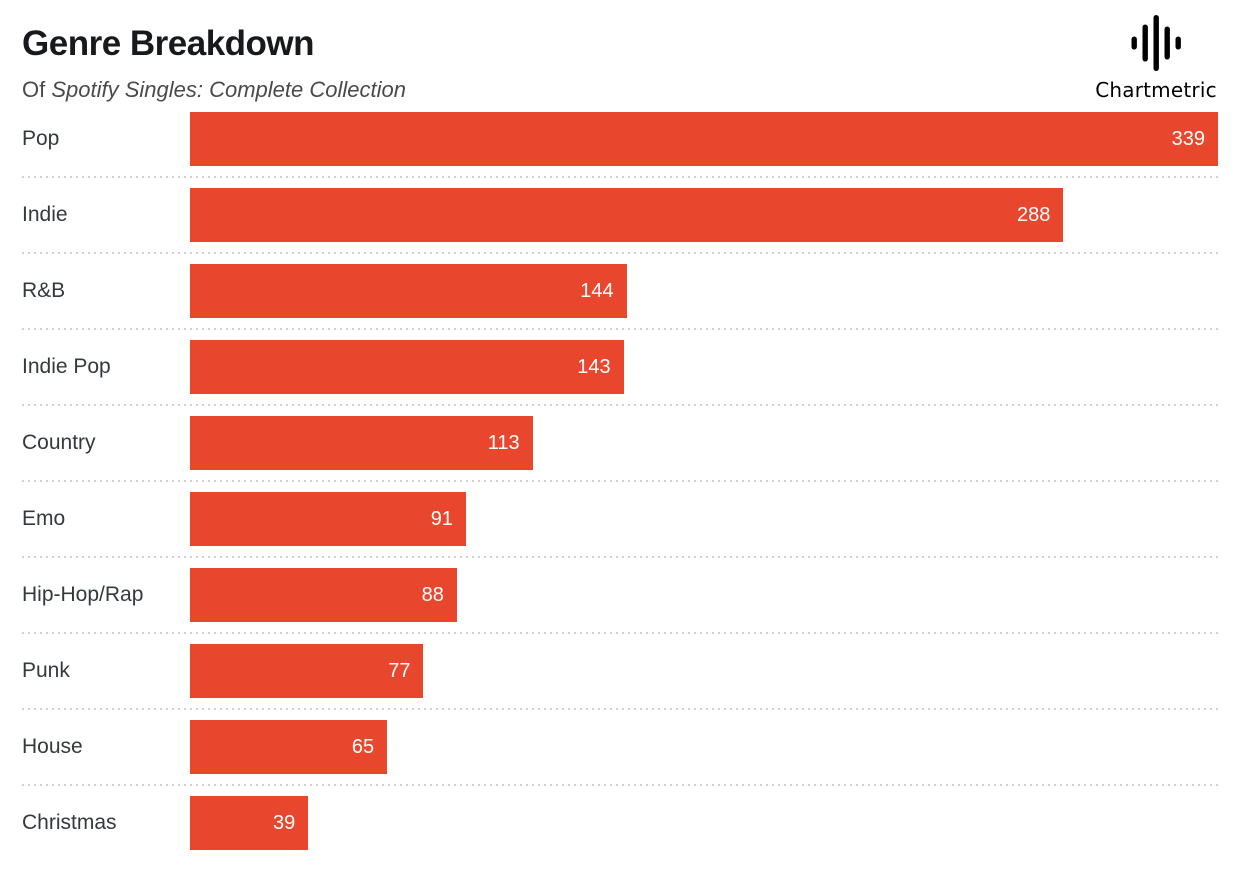 Image resolution: width=1240 pixels, height=894 pixels. I want to click on bar-track: 91, so click(704, 519).